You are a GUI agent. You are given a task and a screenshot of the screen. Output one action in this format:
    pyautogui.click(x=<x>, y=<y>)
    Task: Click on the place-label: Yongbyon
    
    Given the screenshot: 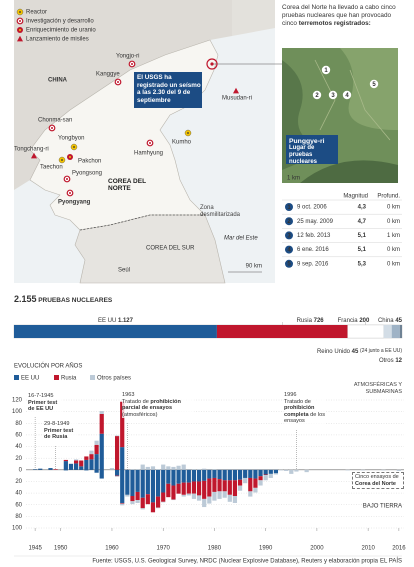 What is the action you would take?
    pyautogui.click(x=71, y=139)
    